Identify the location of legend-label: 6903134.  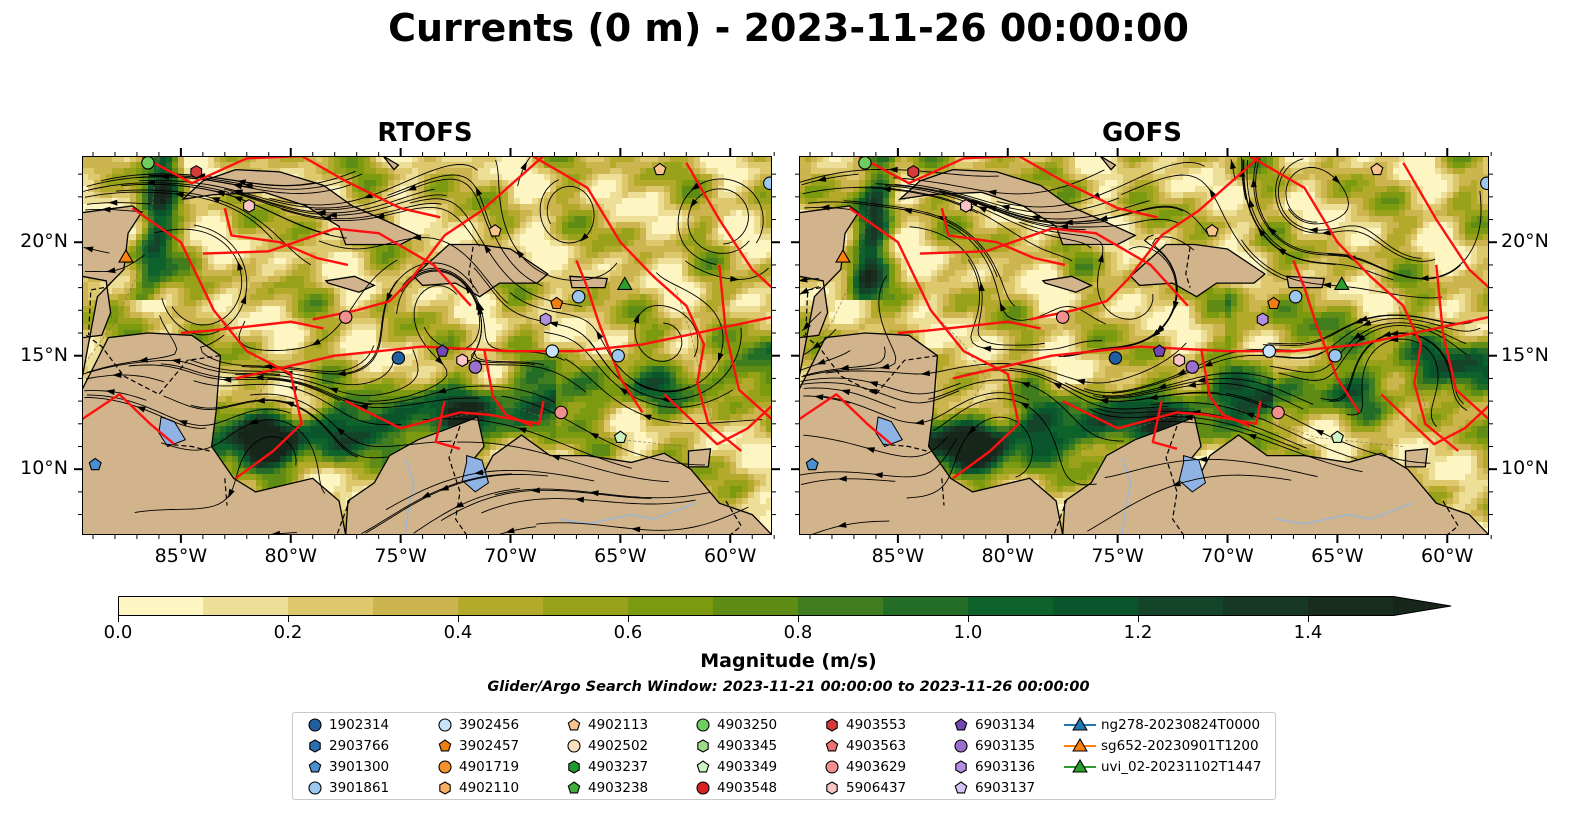
(1005, 725).